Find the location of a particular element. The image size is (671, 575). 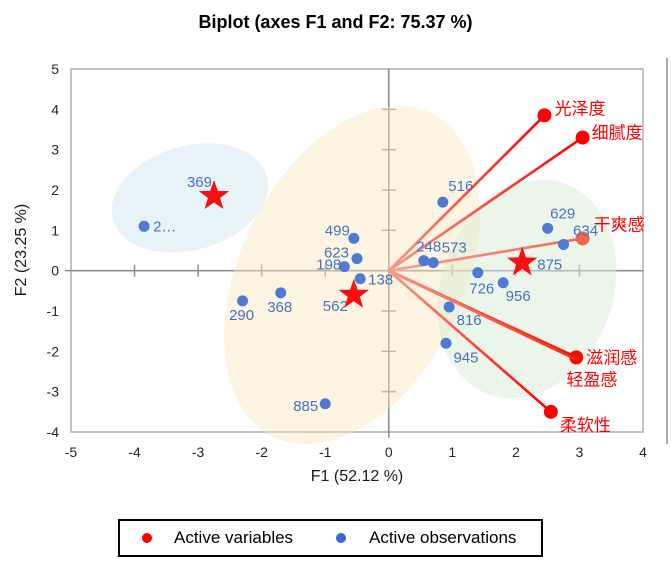

chart-title: Biplot (axes F1 and F2: 75.37 %) is located at coordinates (335, 22).